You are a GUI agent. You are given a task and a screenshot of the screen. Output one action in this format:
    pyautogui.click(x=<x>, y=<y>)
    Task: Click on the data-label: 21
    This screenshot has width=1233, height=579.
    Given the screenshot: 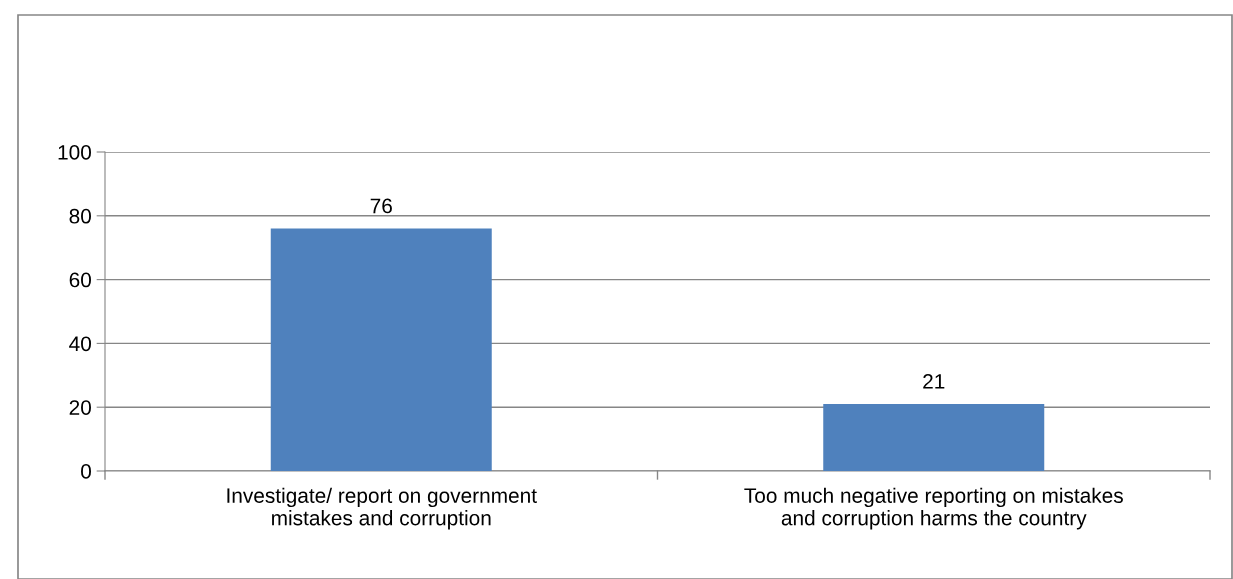 What is the action you would take?
    pyautogui.click(x=934, y=381)
    